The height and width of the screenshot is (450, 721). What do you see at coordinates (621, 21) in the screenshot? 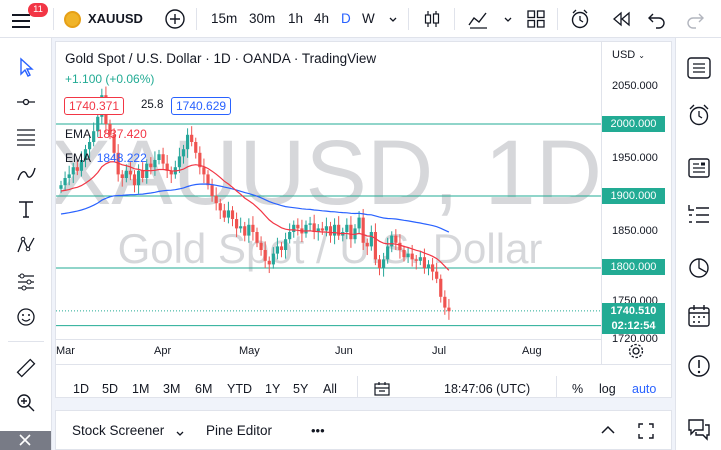
I see `replay-icon` at bounding box center [621, 21].